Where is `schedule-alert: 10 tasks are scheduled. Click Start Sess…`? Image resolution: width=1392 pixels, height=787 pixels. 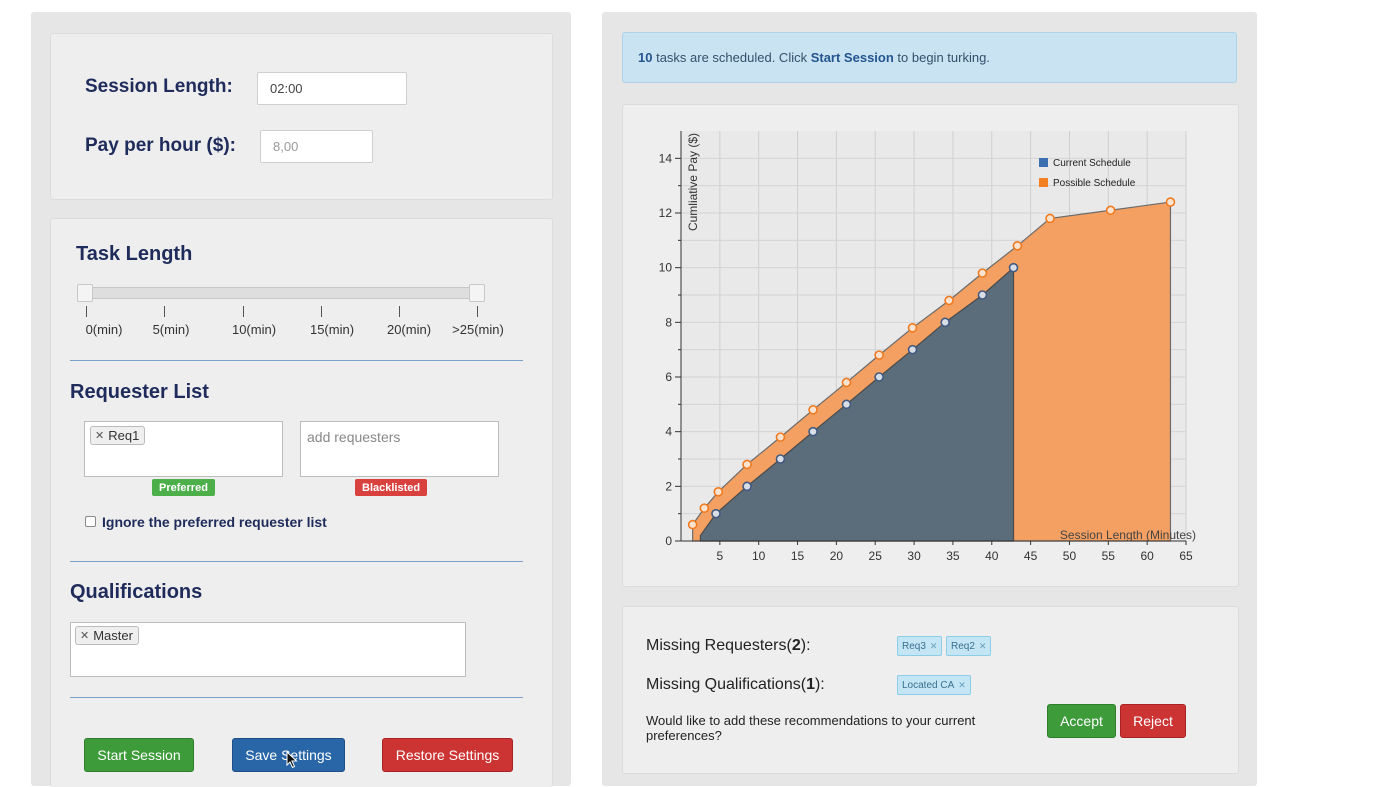
schedule-alert: 10 tasks are scheduled. Click Start Sess… is located at coordinates (929, 57).